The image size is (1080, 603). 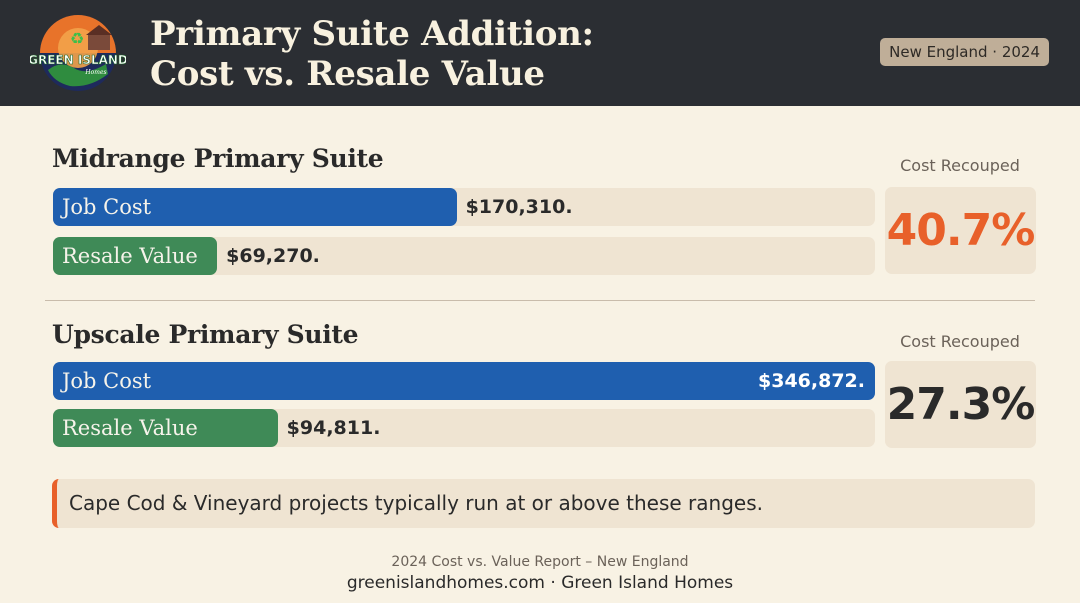 I want to click on upscale-recoup-label: Cost Recouped, so click(x=960, y=341).